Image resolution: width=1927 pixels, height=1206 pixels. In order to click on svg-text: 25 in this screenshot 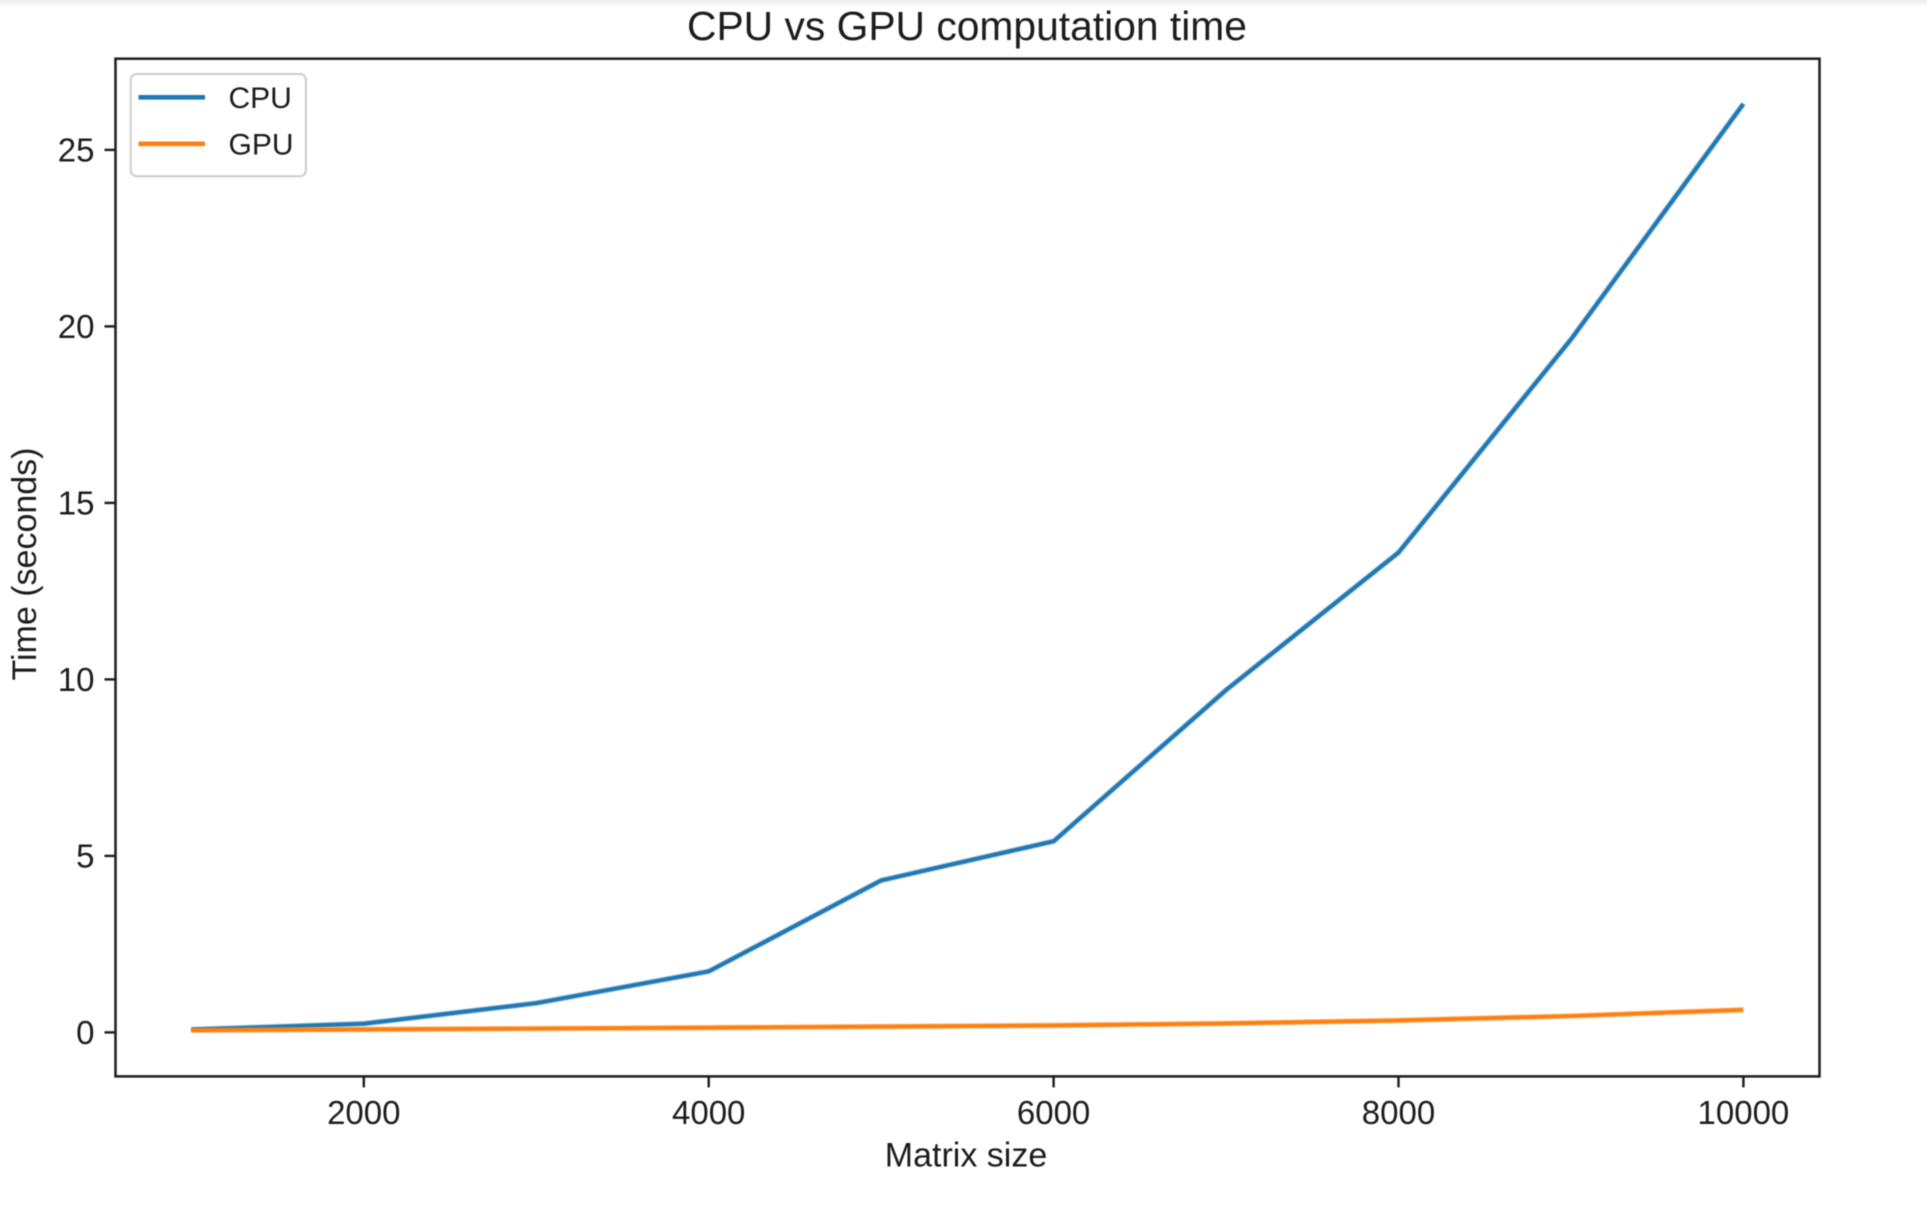, I will do `click(76, 150)`.